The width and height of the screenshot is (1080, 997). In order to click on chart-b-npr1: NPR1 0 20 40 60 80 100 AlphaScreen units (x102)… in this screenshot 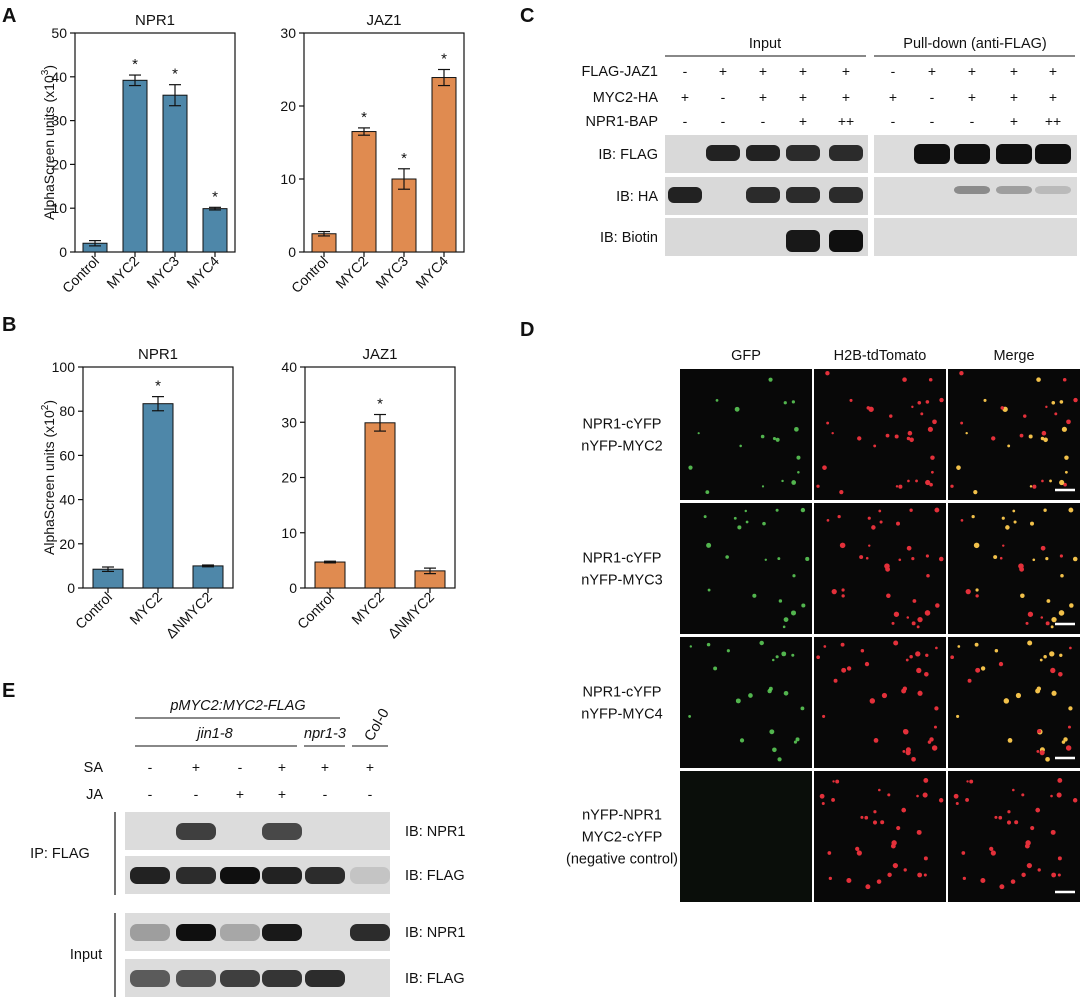, I will do `click(137, 494)`.